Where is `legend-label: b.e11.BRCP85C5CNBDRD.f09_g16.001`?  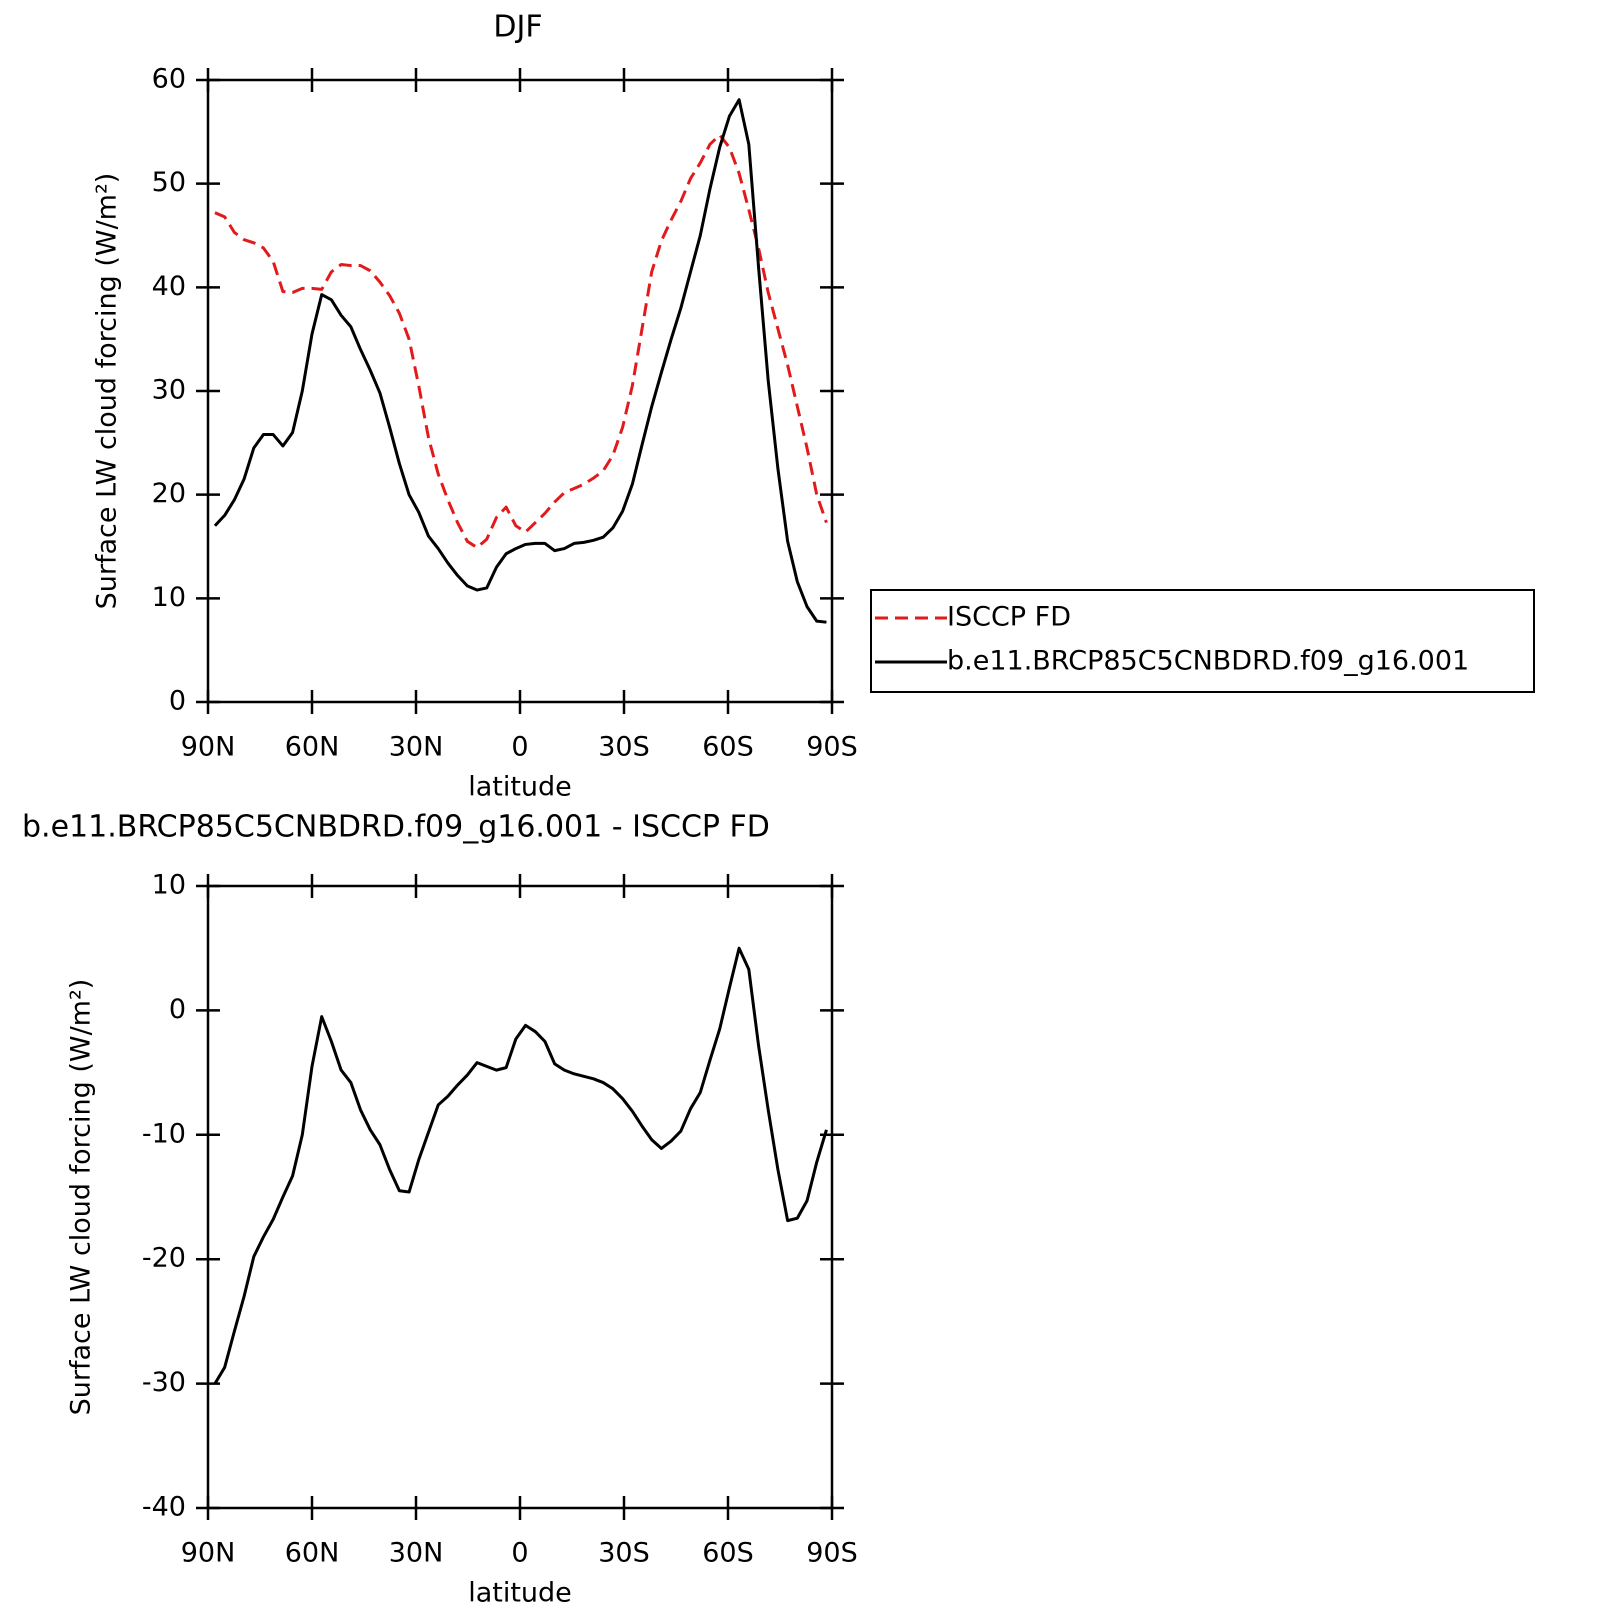 legend-label: b.e11.BRCP85C5CNBDRD.f09_g16.001 is located at coordinates (1208, 661).